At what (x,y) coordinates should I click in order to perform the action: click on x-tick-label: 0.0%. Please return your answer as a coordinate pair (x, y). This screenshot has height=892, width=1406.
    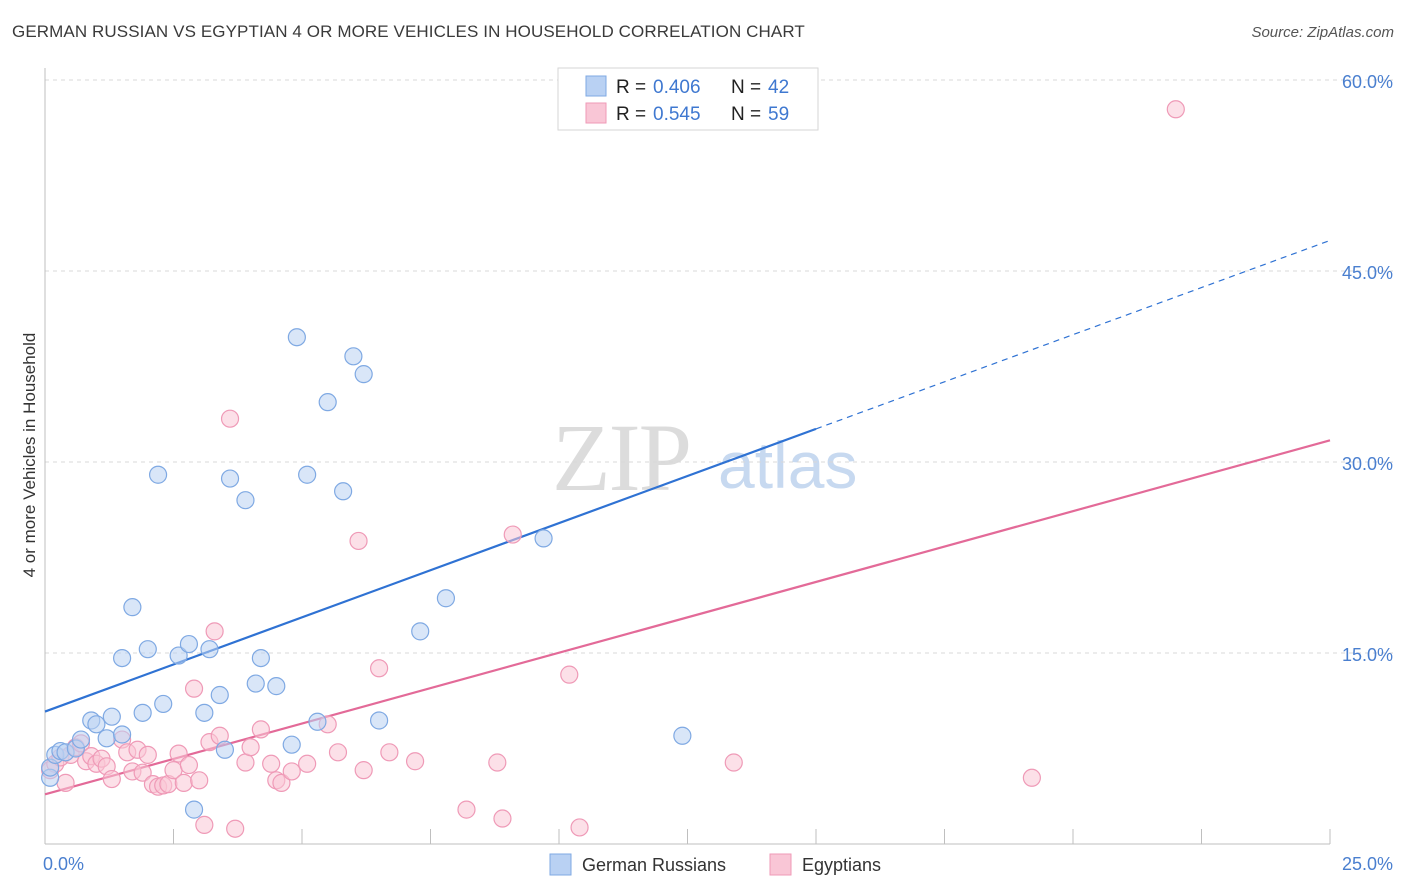
    Looking at the image, I should click on (63, 864).